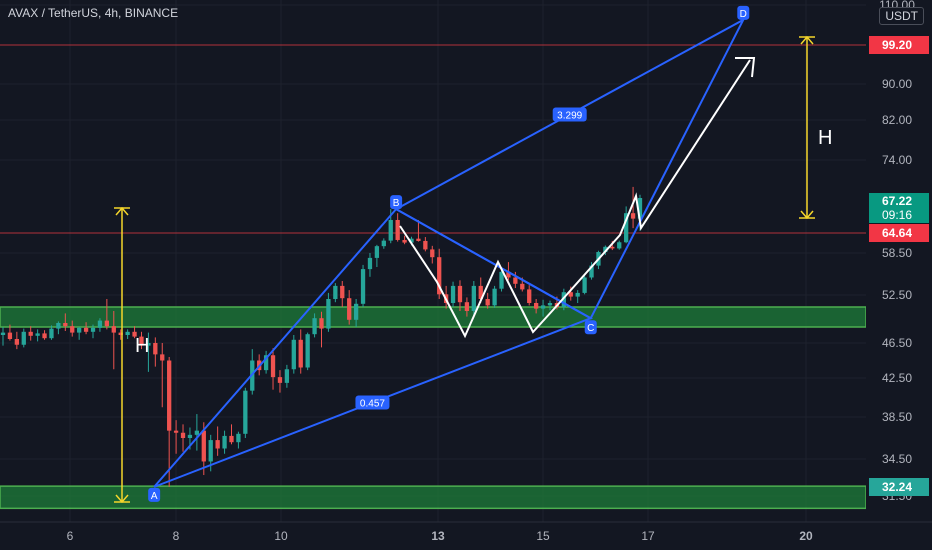 The width and height of the screenshot is (932, 550). I want to click on price-badge-label: 64.64, so click(897, 233).